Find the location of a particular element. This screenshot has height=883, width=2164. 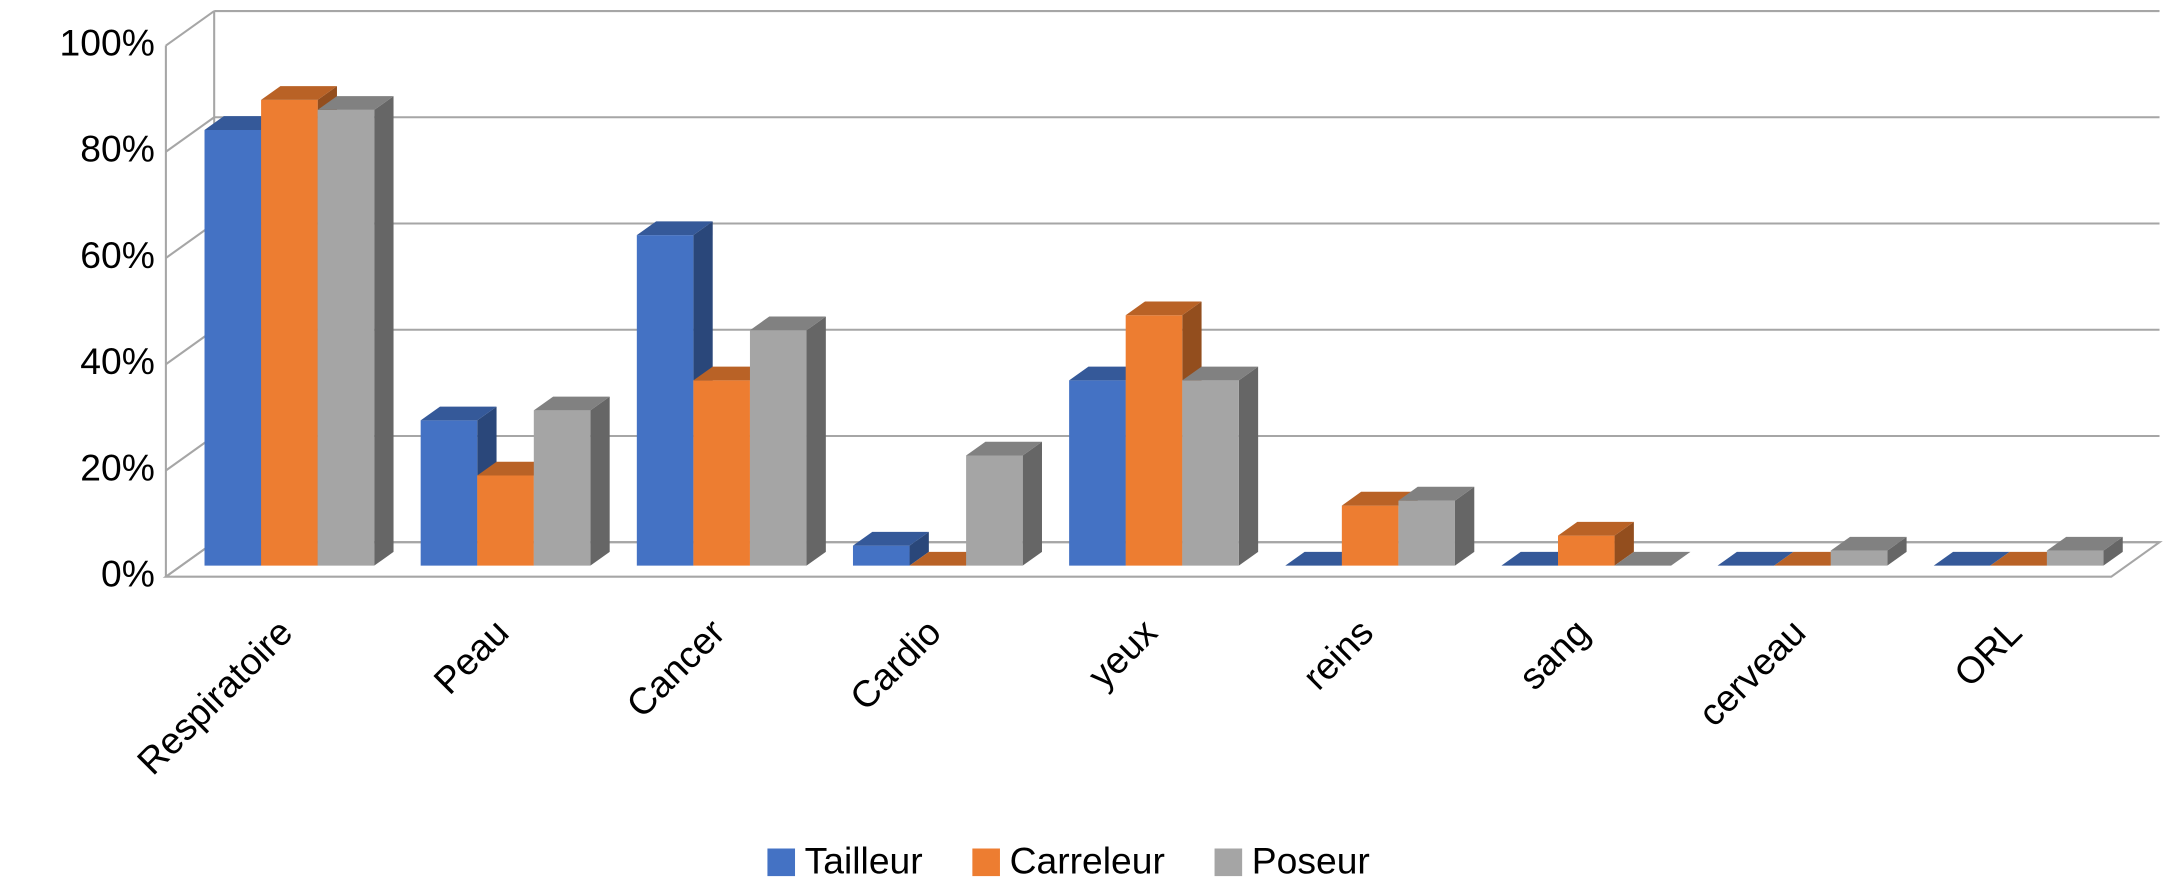

x-tick-label: cerveau is located at coordinates (1751, 672).